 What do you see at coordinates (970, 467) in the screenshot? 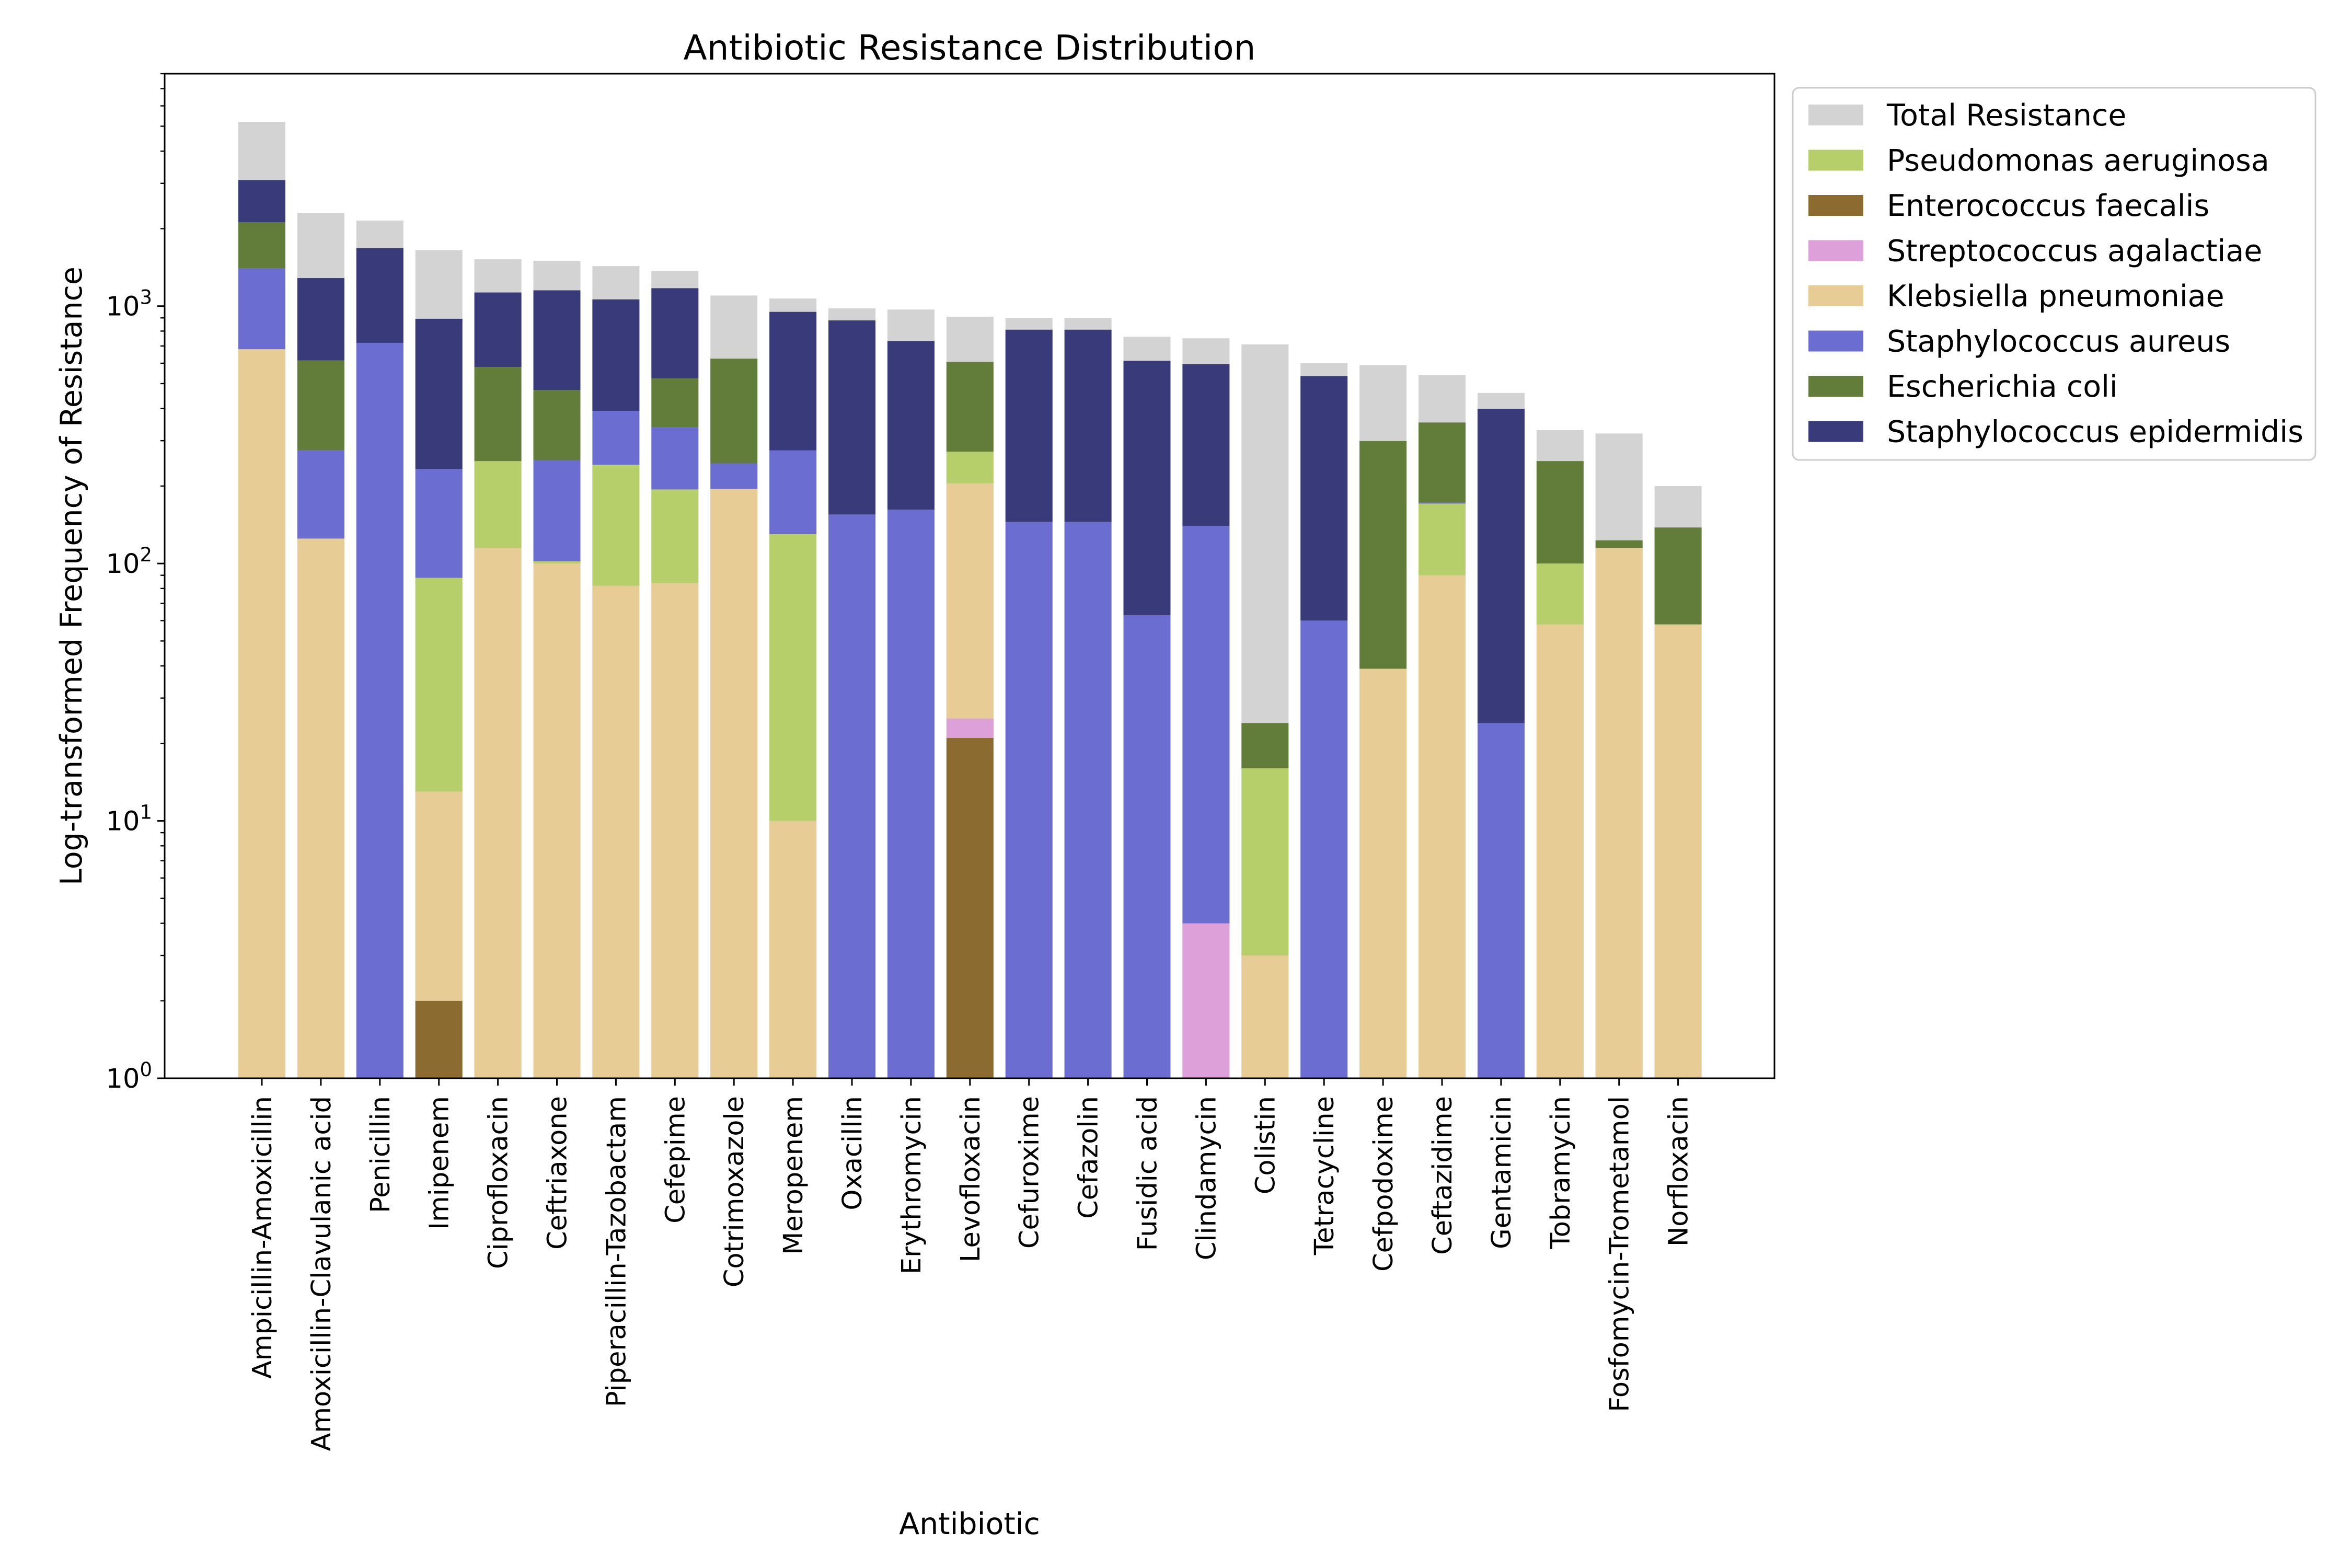
I see `bar-pseudomonas-aeruginosa-levofloxacin` at bounding box center [970, 467].